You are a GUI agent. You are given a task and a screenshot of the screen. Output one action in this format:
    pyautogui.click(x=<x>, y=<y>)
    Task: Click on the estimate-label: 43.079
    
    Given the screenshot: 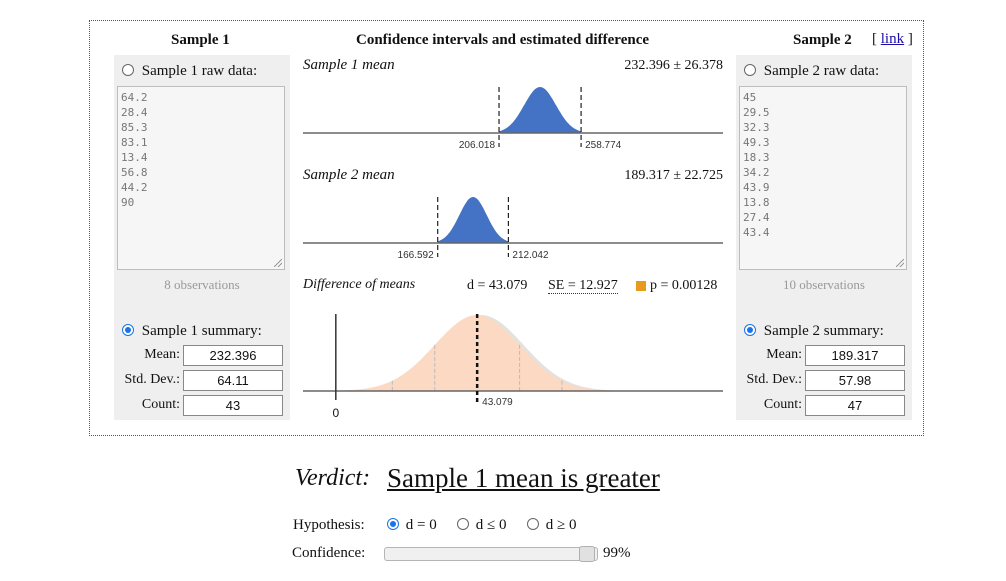 What is the action you would take?
    pyautogui.click(x=497, y=402)
    